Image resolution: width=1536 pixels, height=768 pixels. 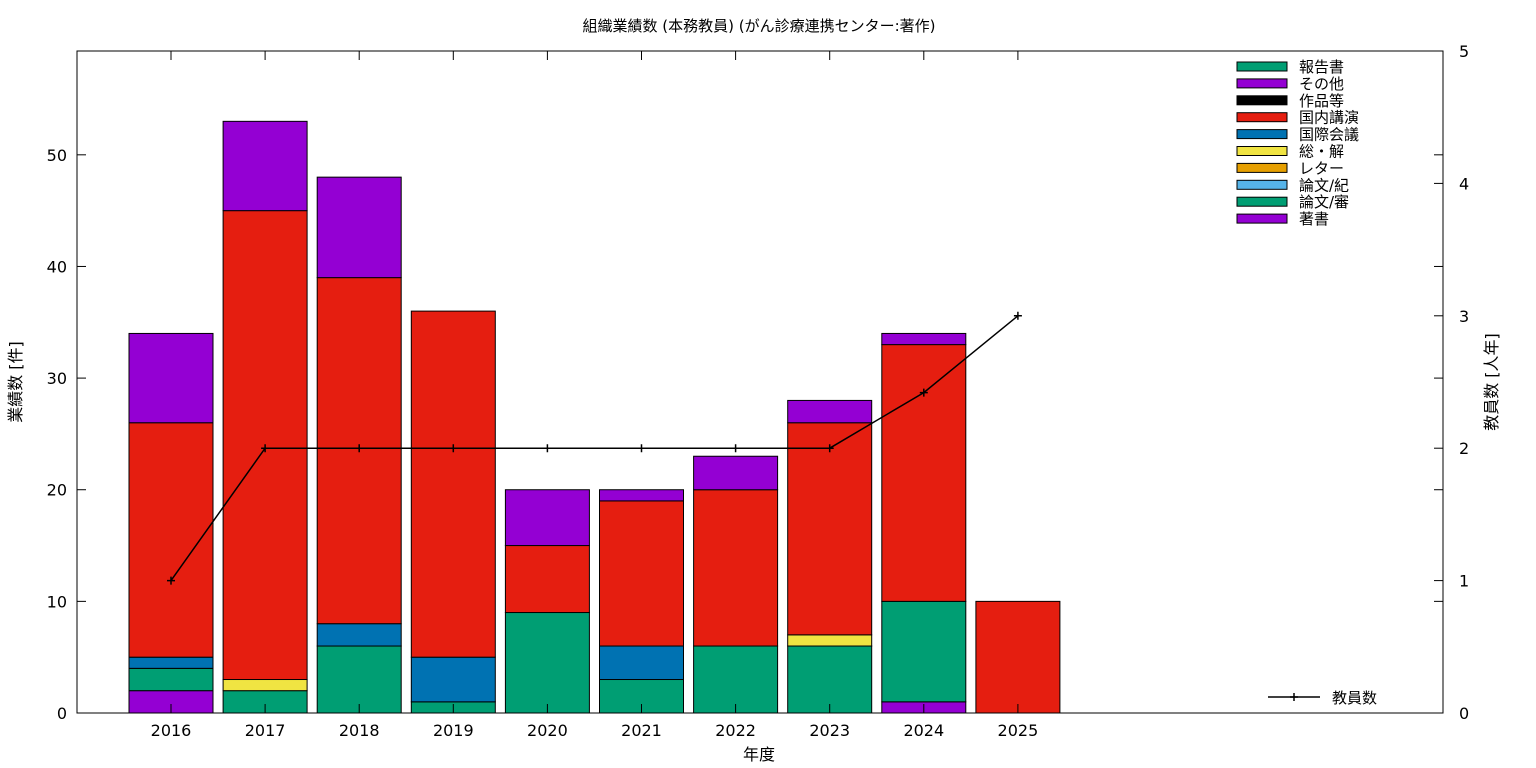 What do you see at coordinates (758, 26) in the screenshot?
I see `chart-title: 組織業績数 (本務教員) (がん診療連携センター:著作)` at bounding box center [758, 26].